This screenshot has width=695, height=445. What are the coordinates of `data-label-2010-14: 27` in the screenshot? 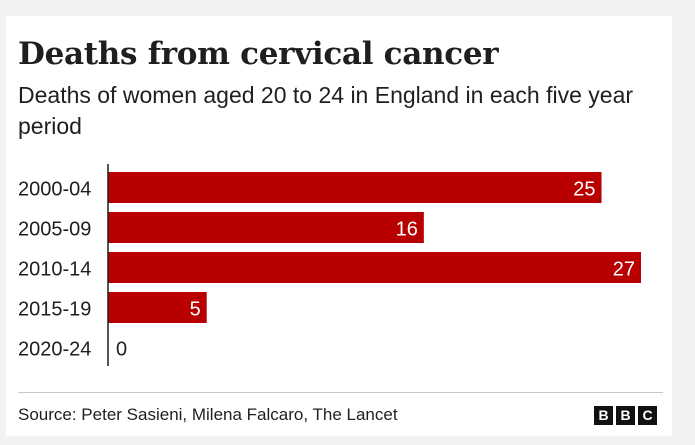 It's located at (624, 270).